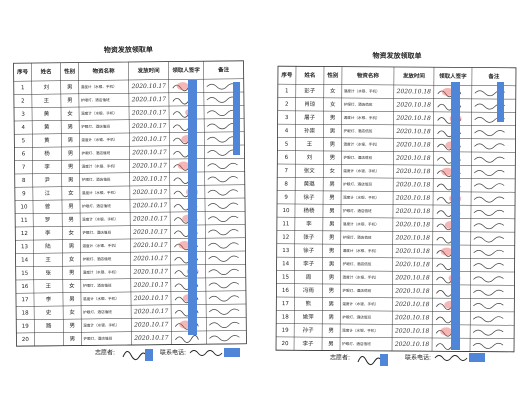  Describe the element at coordinates (223, 69) in the screenshot. I see `column-header: 备注` at that location.